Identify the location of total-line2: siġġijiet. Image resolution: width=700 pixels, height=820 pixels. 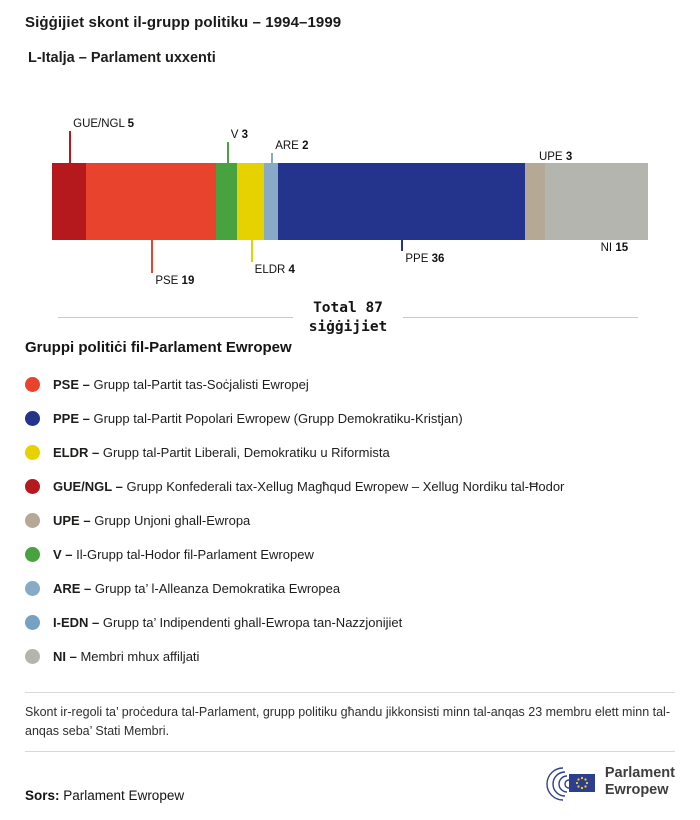
(348, 326).